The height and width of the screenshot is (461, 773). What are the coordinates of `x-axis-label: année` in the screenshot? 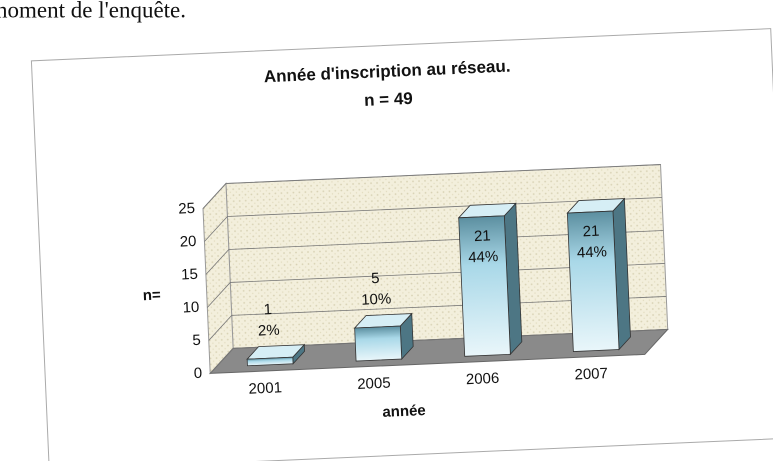 It's located at (404, 411).